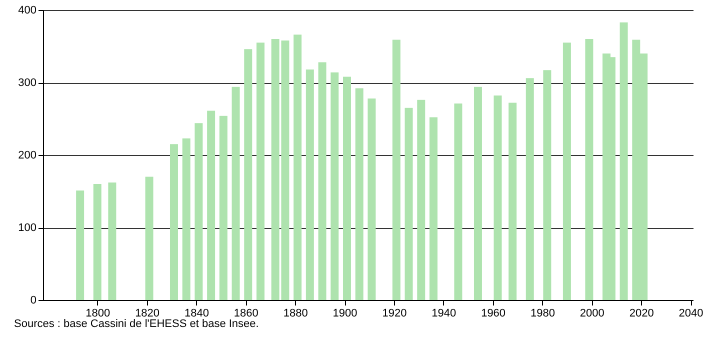 This screenshot has height=340, width=710. I want to click on x-tick-label: 1820, so click(147, 314).